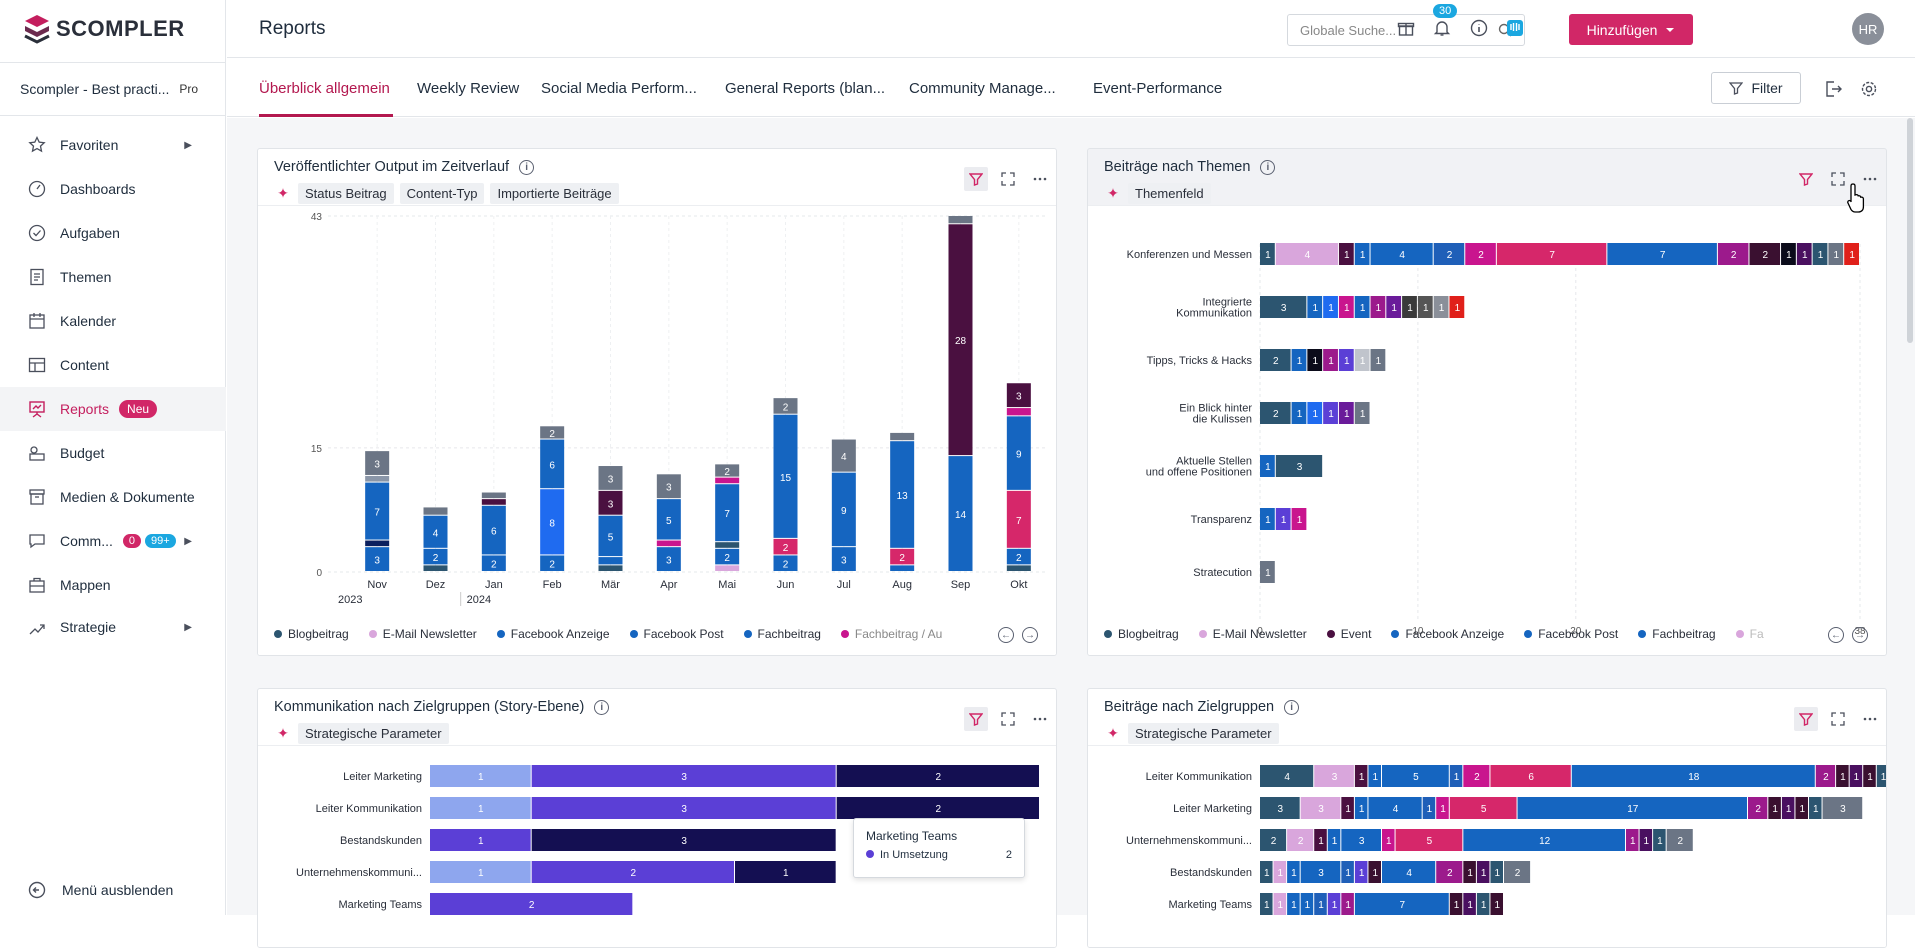 Image resolution: width=1915 pixels, height=948 pixels. Describe the element at coordinates (1158, 88) in the screenshot. I see `tab-event-performance: Event-Performance` at that location.